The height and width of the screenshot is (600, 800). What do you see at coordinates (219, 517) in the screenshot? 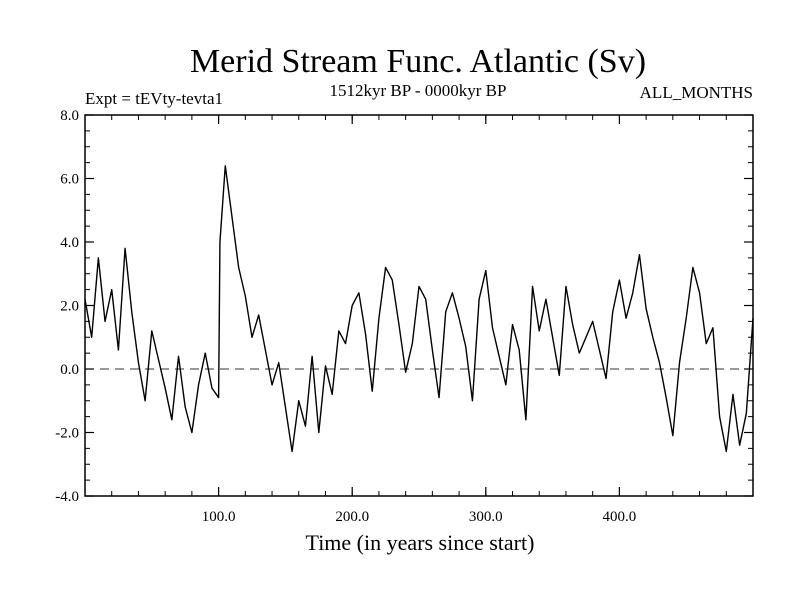
I see `x-tick-label: 100.0` at bounding box center [219, 517].